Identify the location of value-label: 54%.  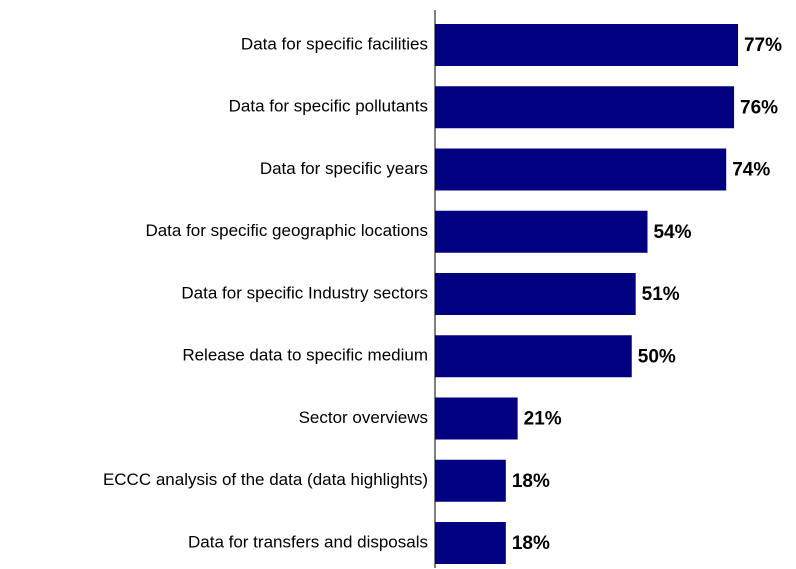
(672, 232).